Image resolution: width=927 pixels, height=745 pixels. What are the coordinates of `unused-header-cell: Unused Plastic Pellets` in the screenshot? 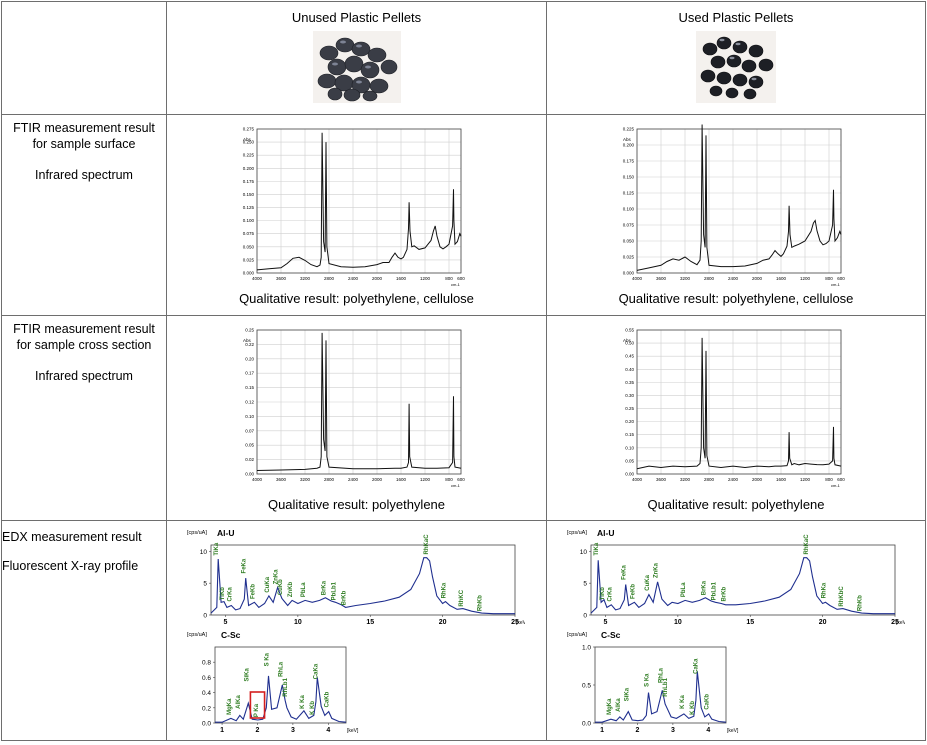 It's located at (356, 58).